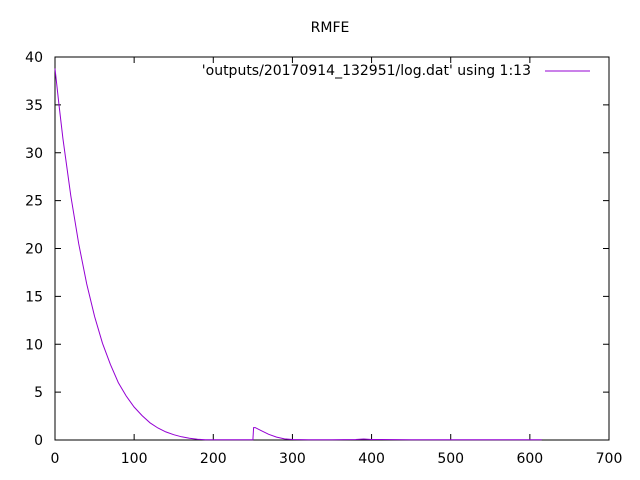 Image resolution: width=640 pixels, height=480 pixels. What do you see at coordinates (450, 459) in the screenshot?
I see `x-tick-label: 500` at bounding box center [450, 459].